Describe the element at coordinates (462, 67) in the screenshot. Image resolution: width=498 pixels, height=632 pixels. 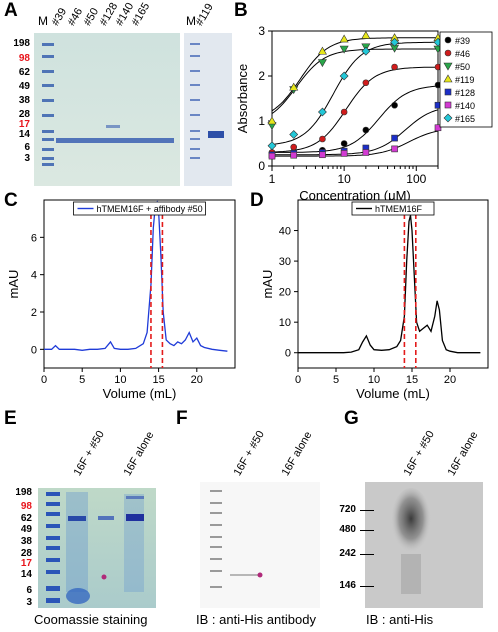
I see `legend-item-b: #50` at that location.